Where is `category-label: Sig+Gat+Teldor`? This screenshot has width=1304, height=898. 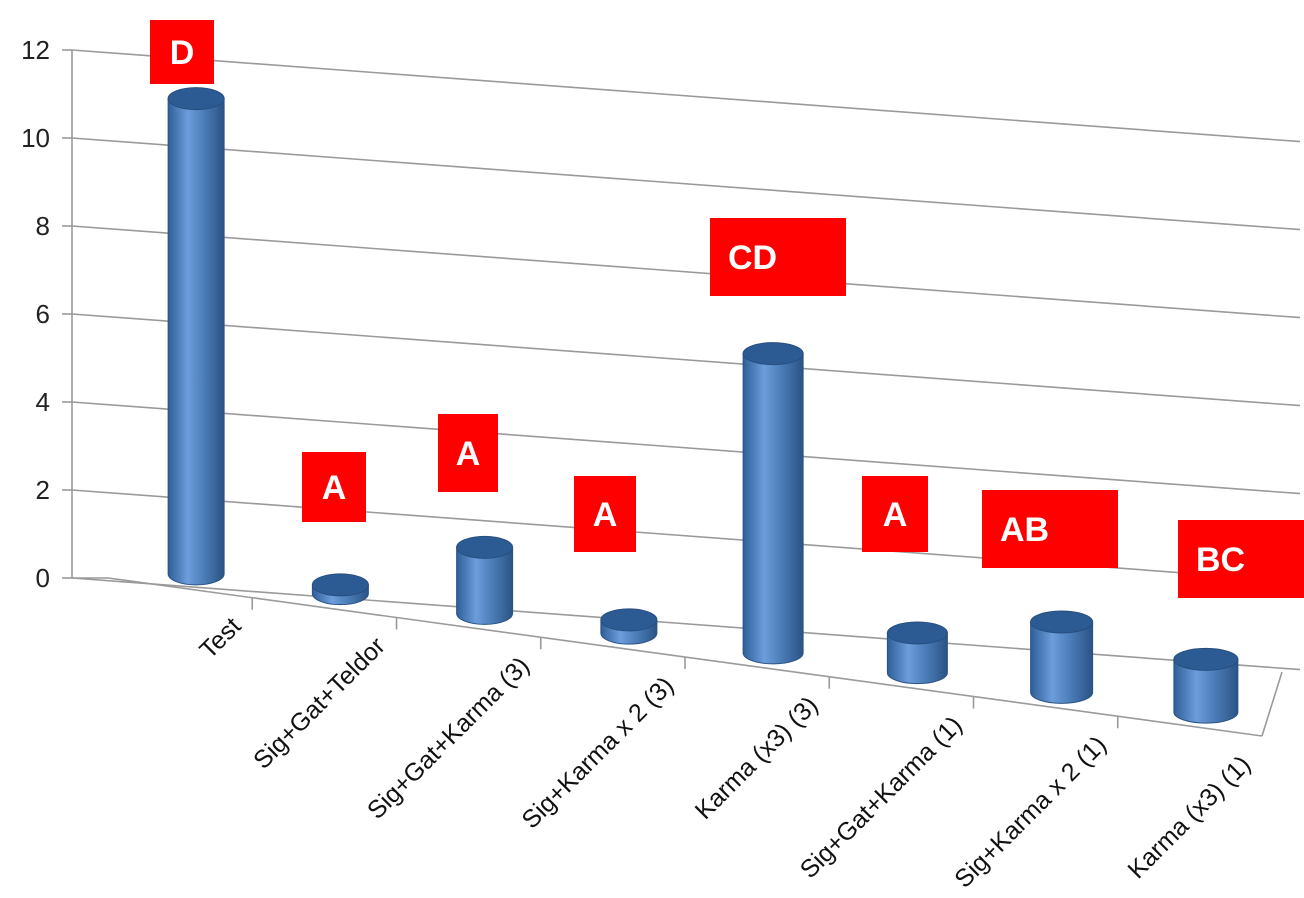
category-label: Sig+Gat+Teldor is located at coordinates (319, 703).